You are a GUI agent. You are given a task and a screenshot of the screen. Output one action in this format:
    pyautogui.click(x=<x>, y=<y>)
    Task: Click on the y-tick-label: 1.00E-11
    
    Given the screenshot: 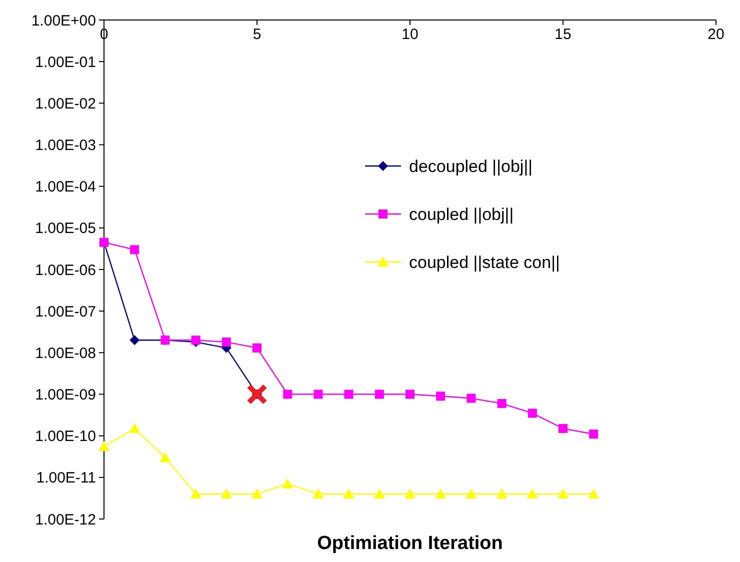 What is the action you would take?
    pyautogui.click(x=66, y=478)
    